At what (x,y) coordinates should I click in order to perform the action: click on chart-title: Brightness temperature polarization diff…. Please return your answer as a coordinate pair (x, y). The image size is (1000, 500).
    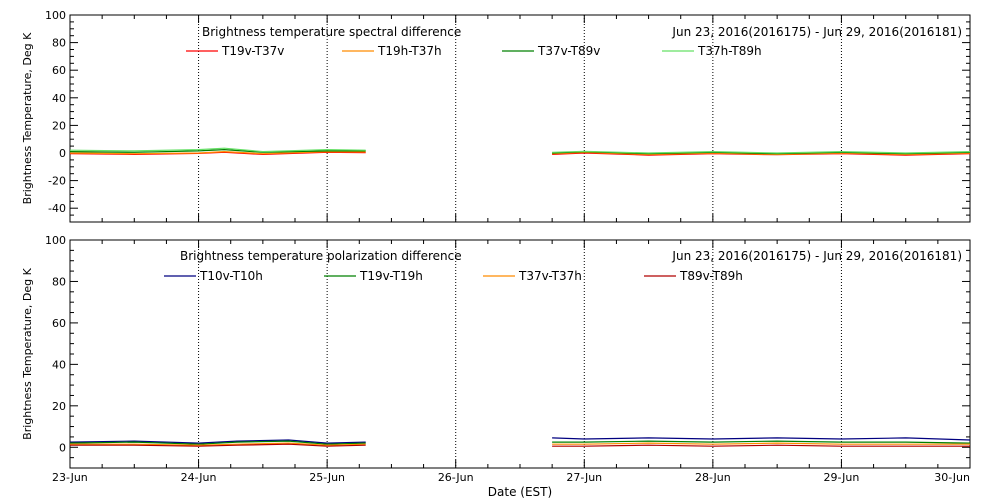
    Looking at the image, I should click on (321, 256).